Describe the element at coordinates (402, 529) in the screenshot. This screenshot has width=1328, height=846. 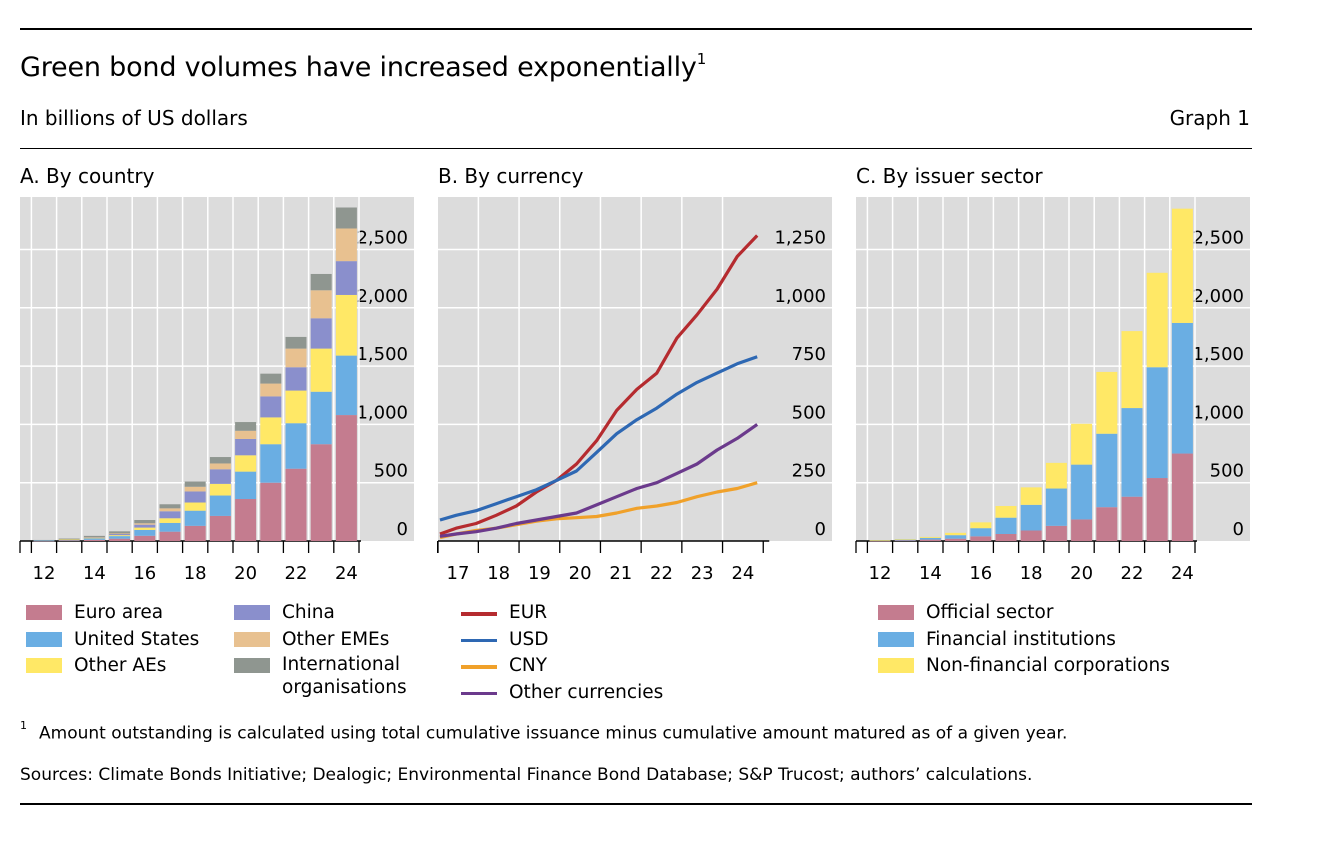
I see `y-tick-label-a: 0` at that location.